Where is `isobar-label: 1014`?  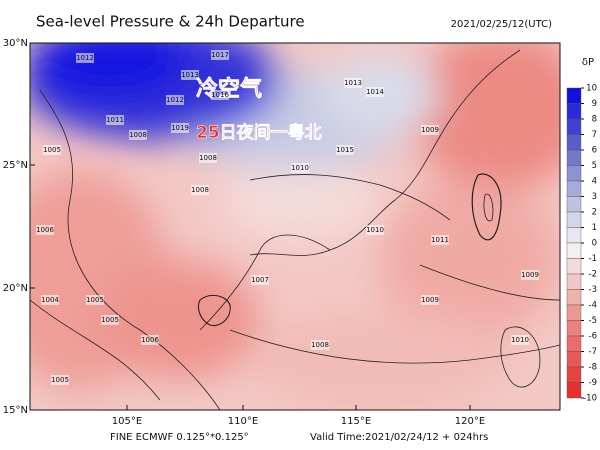
isobar-label: 1014 is located at coordinates (375, 92).